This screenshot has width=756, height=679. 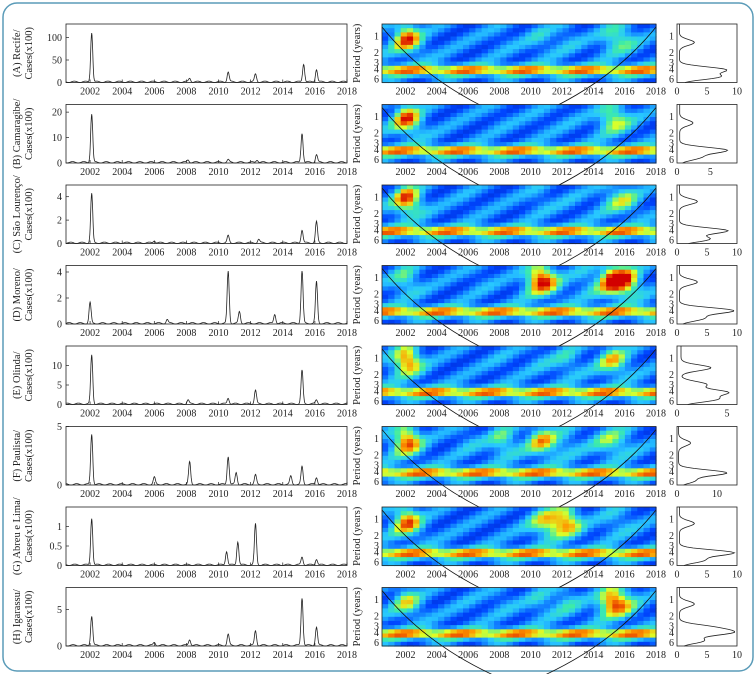 What do you see at coordinates (376, 321) in the screenshot?
I see `period-tick-label: 6` at bounding box center [376, 321].